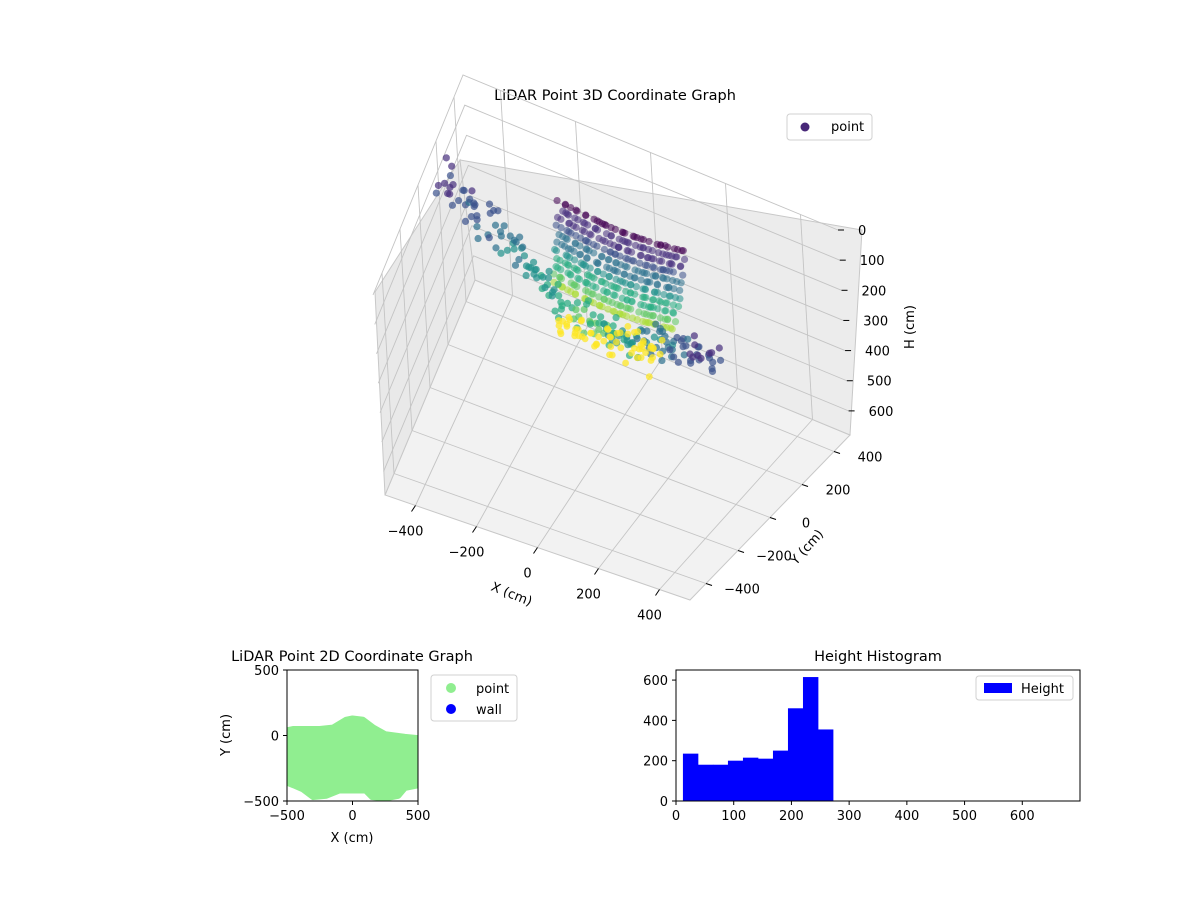 The width and height of the screenshot is (1200, 900). Describe the element at coordinates (474, 698) in the screenshot. I see `legend-2d: point wall` at that location.